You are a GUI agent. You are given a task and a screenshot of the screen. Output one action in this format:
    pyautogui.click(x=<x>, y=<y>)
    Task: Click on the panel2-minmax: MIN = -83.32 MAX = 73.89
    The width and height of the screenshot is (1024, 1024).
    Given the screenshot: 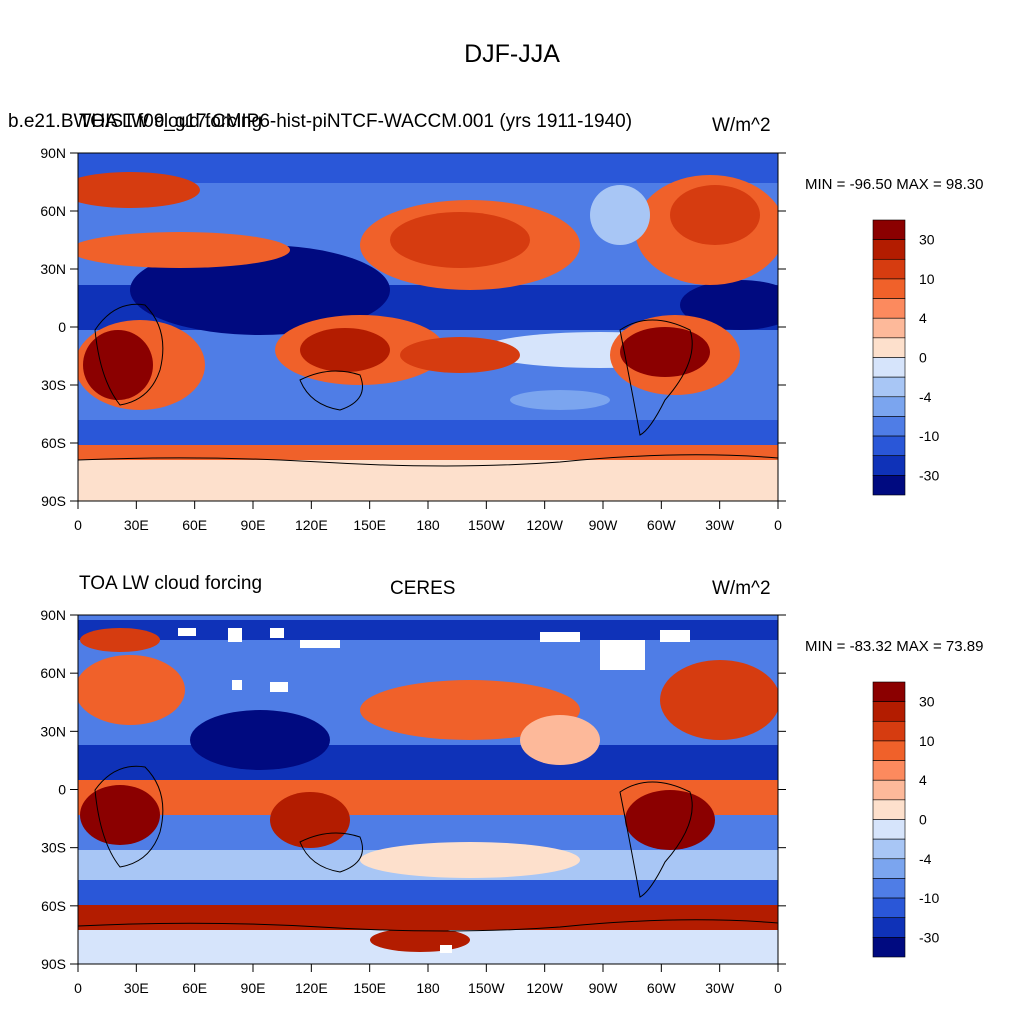 What is the action you would take?
    pyautogui.click(x=894, y=646)
    